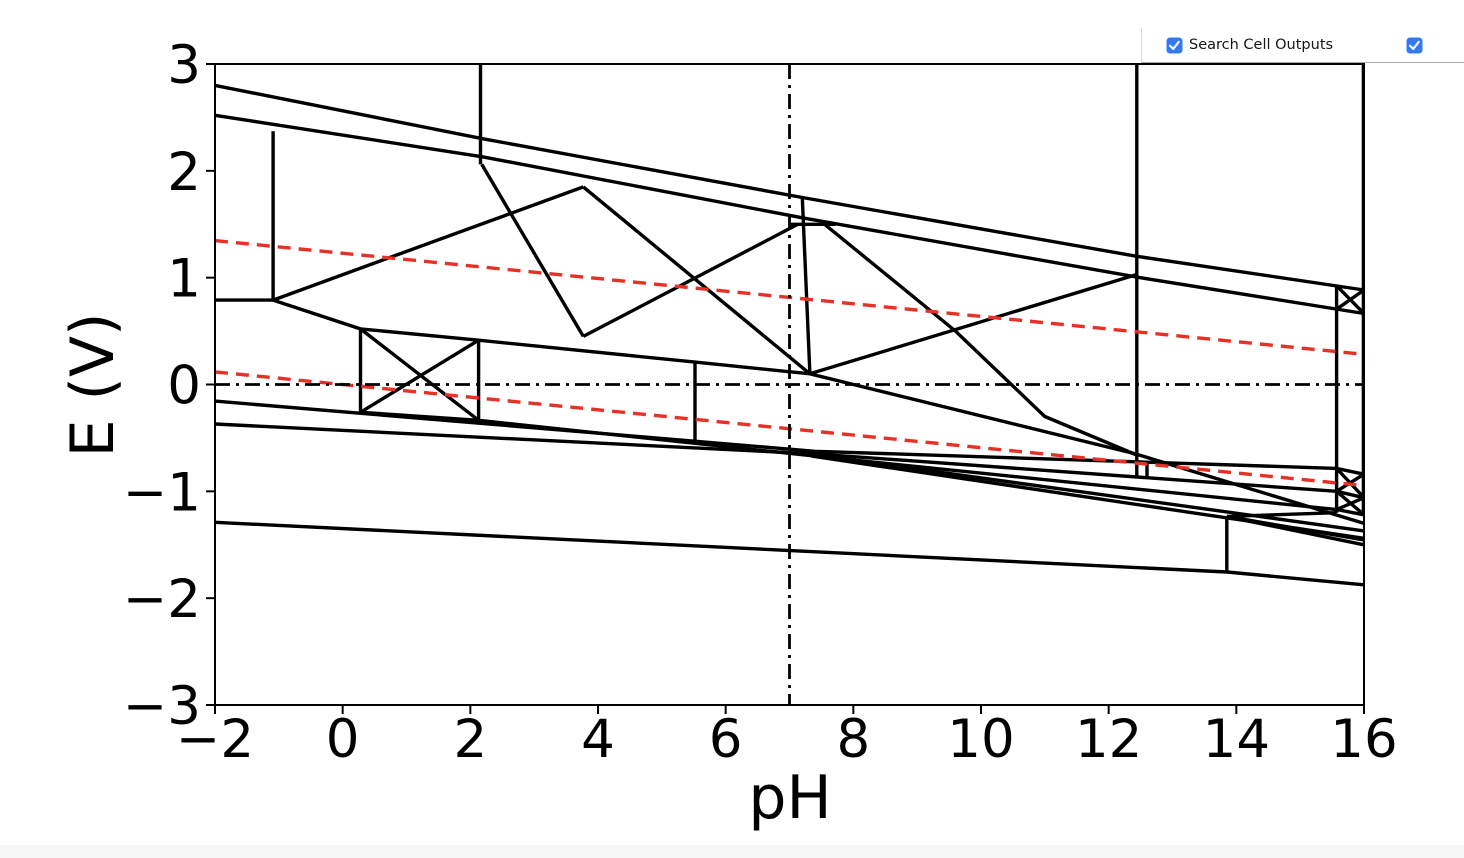 The width and height of the screenshot is (1464, 858). I want to click on segment-peak-descent, so click(696, 280).